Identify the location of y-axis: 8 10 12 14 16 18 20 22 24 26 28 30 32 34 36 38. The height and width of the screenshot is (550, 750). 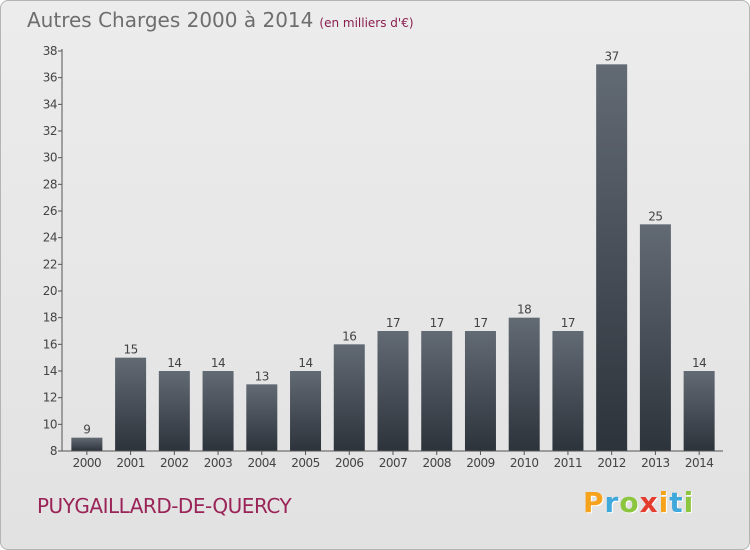
(53, 251).